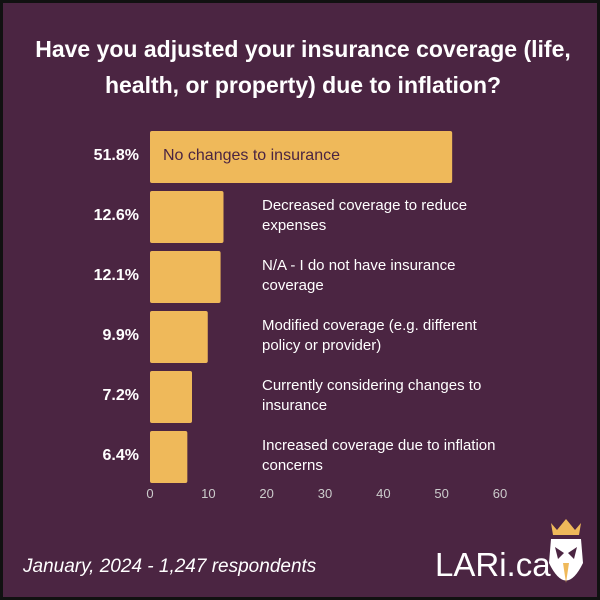 Image resolution: width=600 pixels, height=600 pixels. Describe the element at coordinates (493, 564) in the screenshot. I see `brand: LARi.ca` at that location.